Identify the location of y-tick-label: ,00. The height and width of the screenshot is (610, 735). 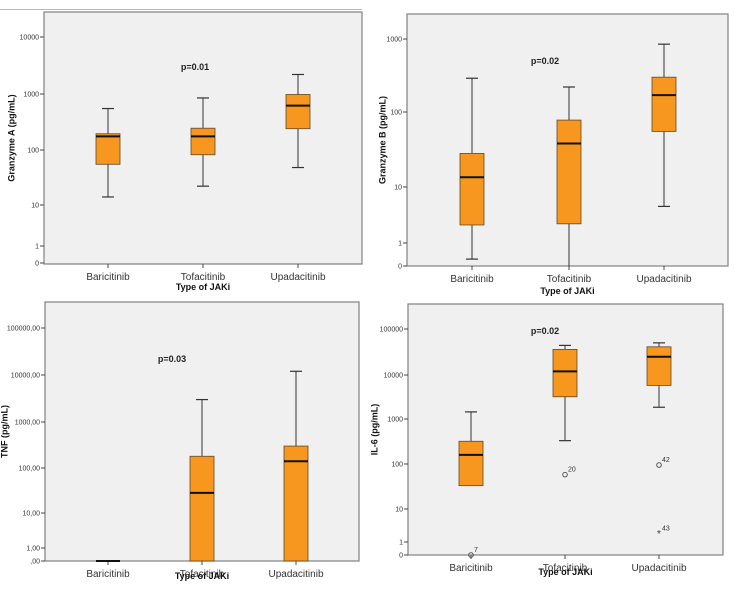
(35, 562).